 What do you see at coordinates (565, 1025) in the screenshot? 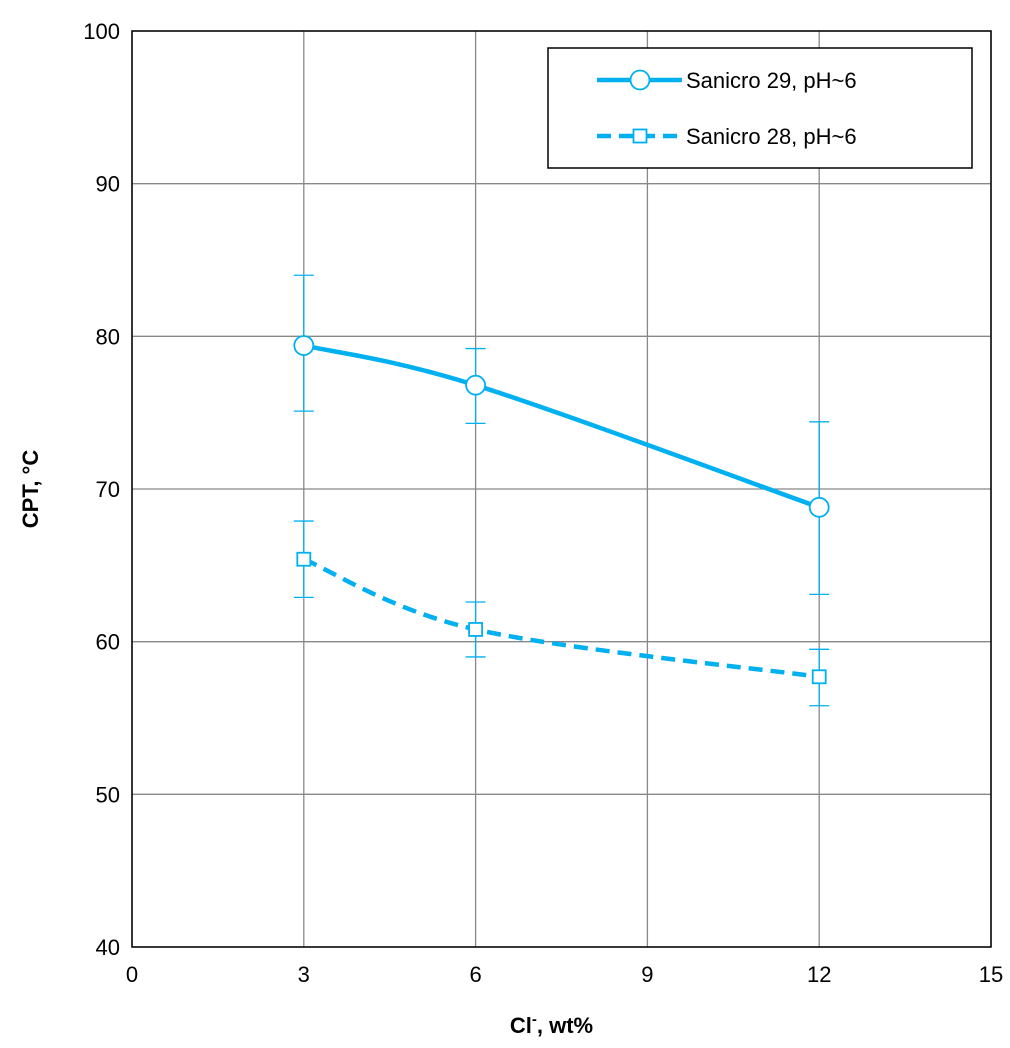
I see `x-axis-title-rest: , wt%` at bounding box center [565, 1025].